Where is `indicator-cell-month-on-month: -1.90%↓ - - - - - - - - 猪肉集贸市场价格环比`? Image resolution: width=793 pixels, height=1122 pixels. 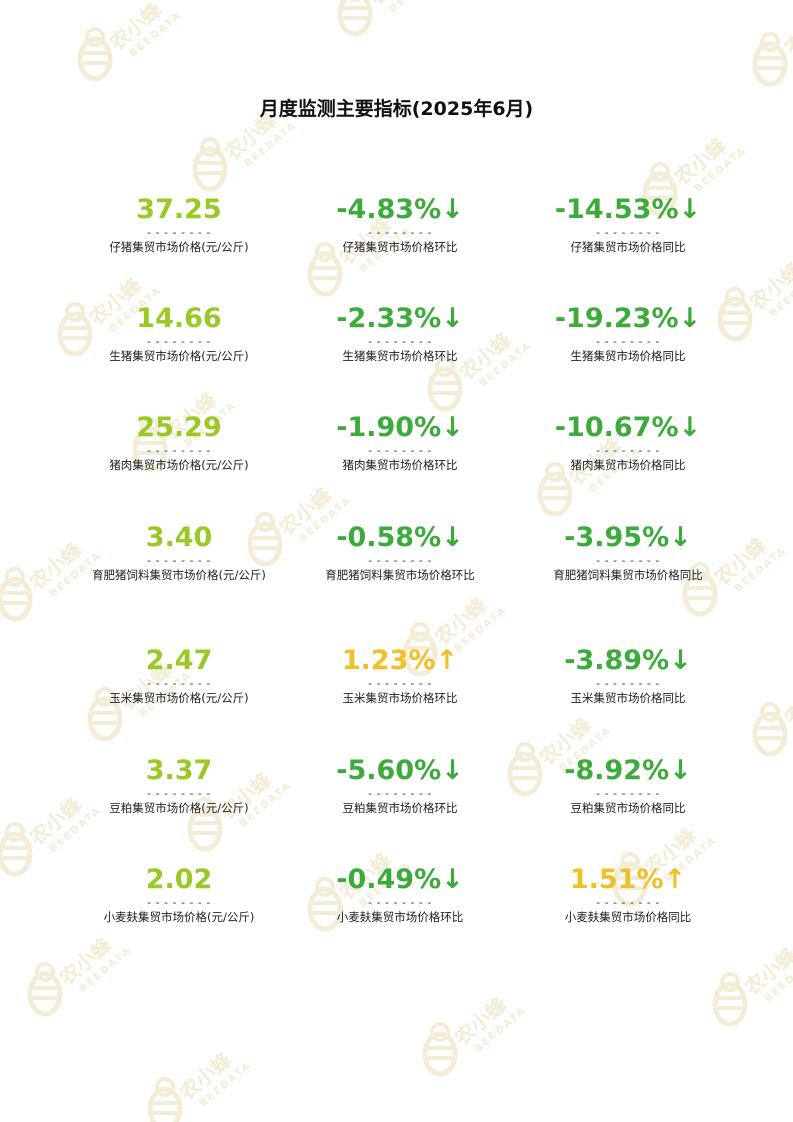 indicator-cell-month-on-month: -1.90%↓ - - - - - - - - 猪肉集贸市场价格环比 is located at coordinates (400, 442).